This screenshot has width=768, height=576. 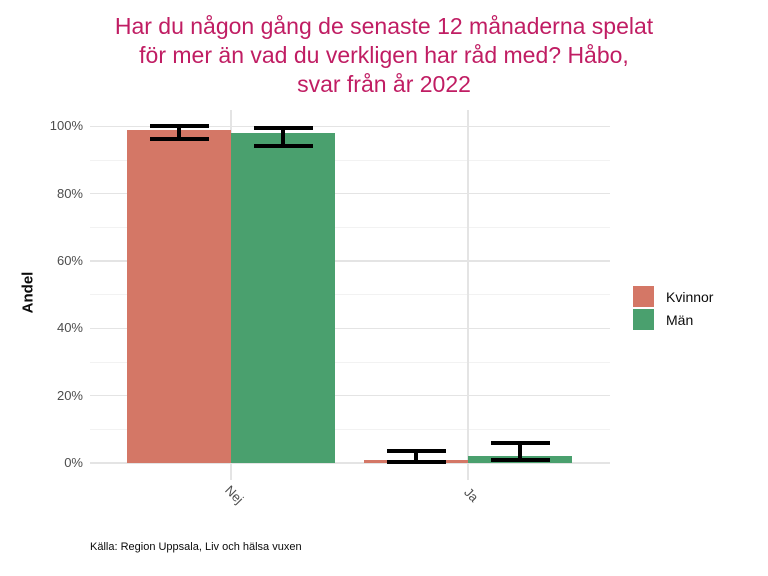 What do you see at coordinates (283, 137) in the screenshot?
I see `error-bar-män-nej-stem` at bounding box center [283, 137].